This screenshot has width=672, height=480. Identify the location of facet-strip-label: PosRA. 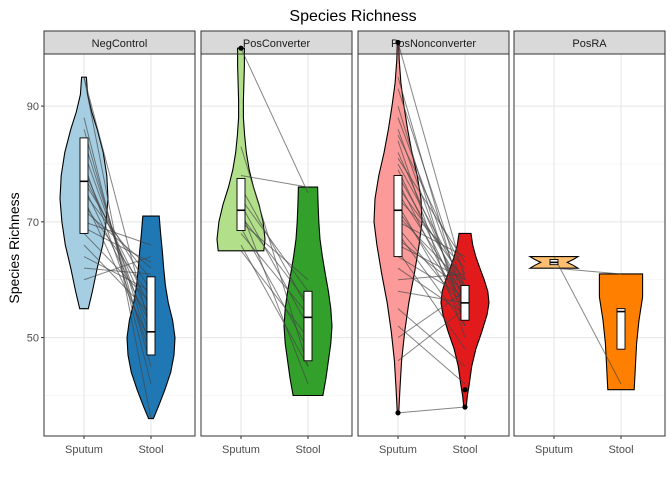
(589, 44).